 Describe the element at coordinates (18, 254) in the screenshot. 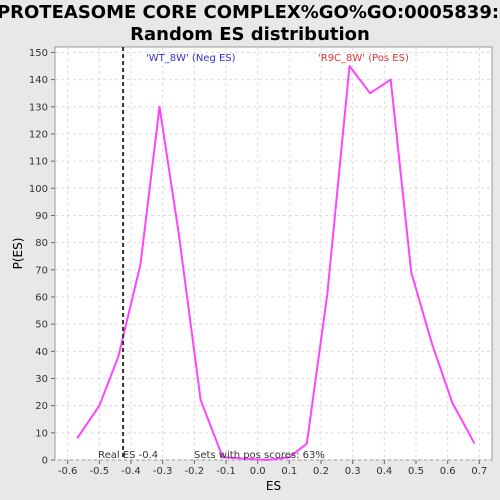

I see `y-axis-label: P(ES)` at that location.